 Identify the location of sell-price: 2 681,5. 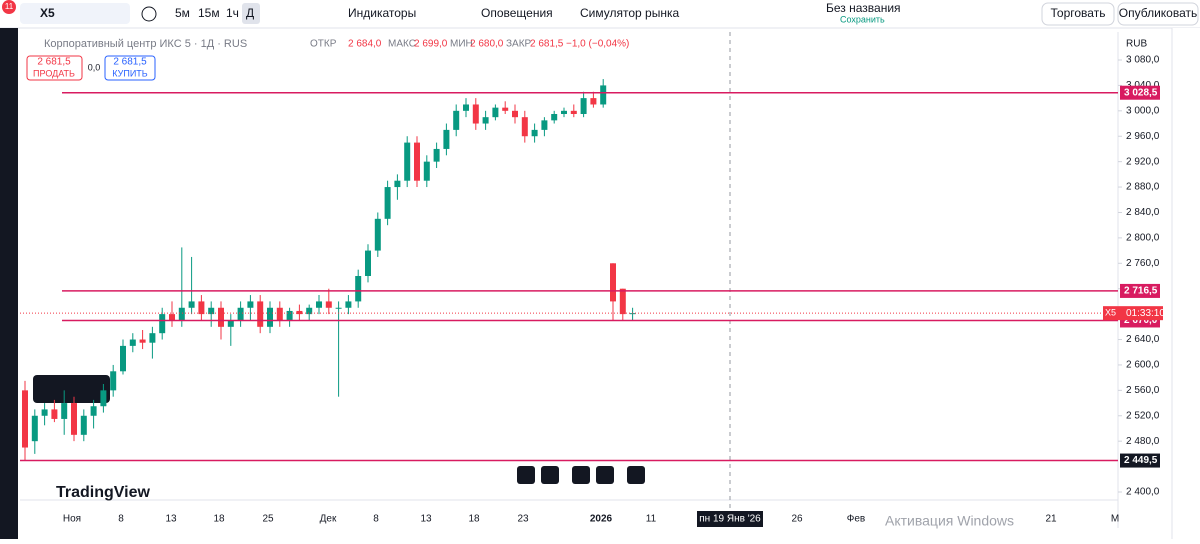
(54, 62).